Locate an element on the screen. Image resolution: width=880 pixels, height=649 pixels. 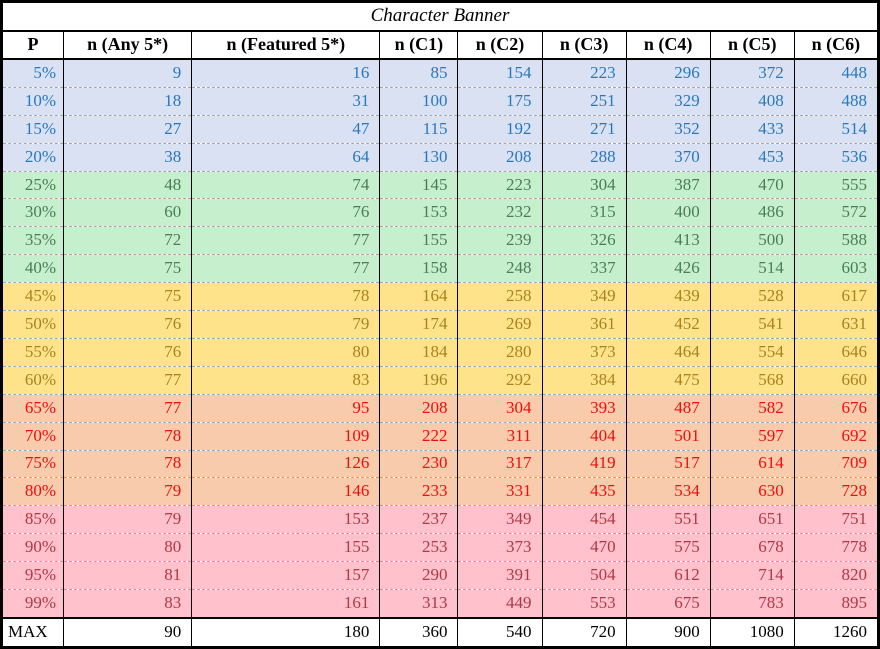
value-cell: 487 is located at coordinates (668, 408).